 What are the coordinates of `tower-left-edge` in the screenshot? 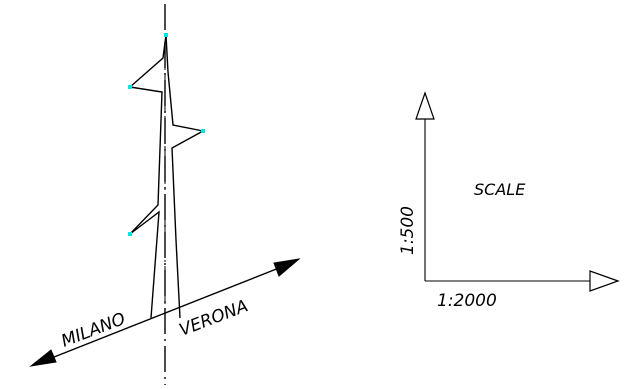 It's located at (147, 176).